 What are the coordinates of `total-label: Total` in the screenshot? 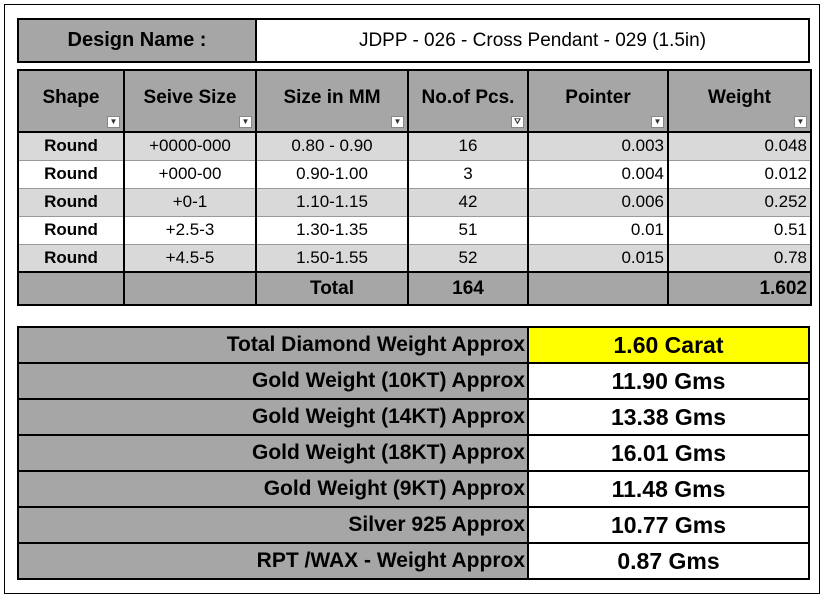 It's located at (332, 288).